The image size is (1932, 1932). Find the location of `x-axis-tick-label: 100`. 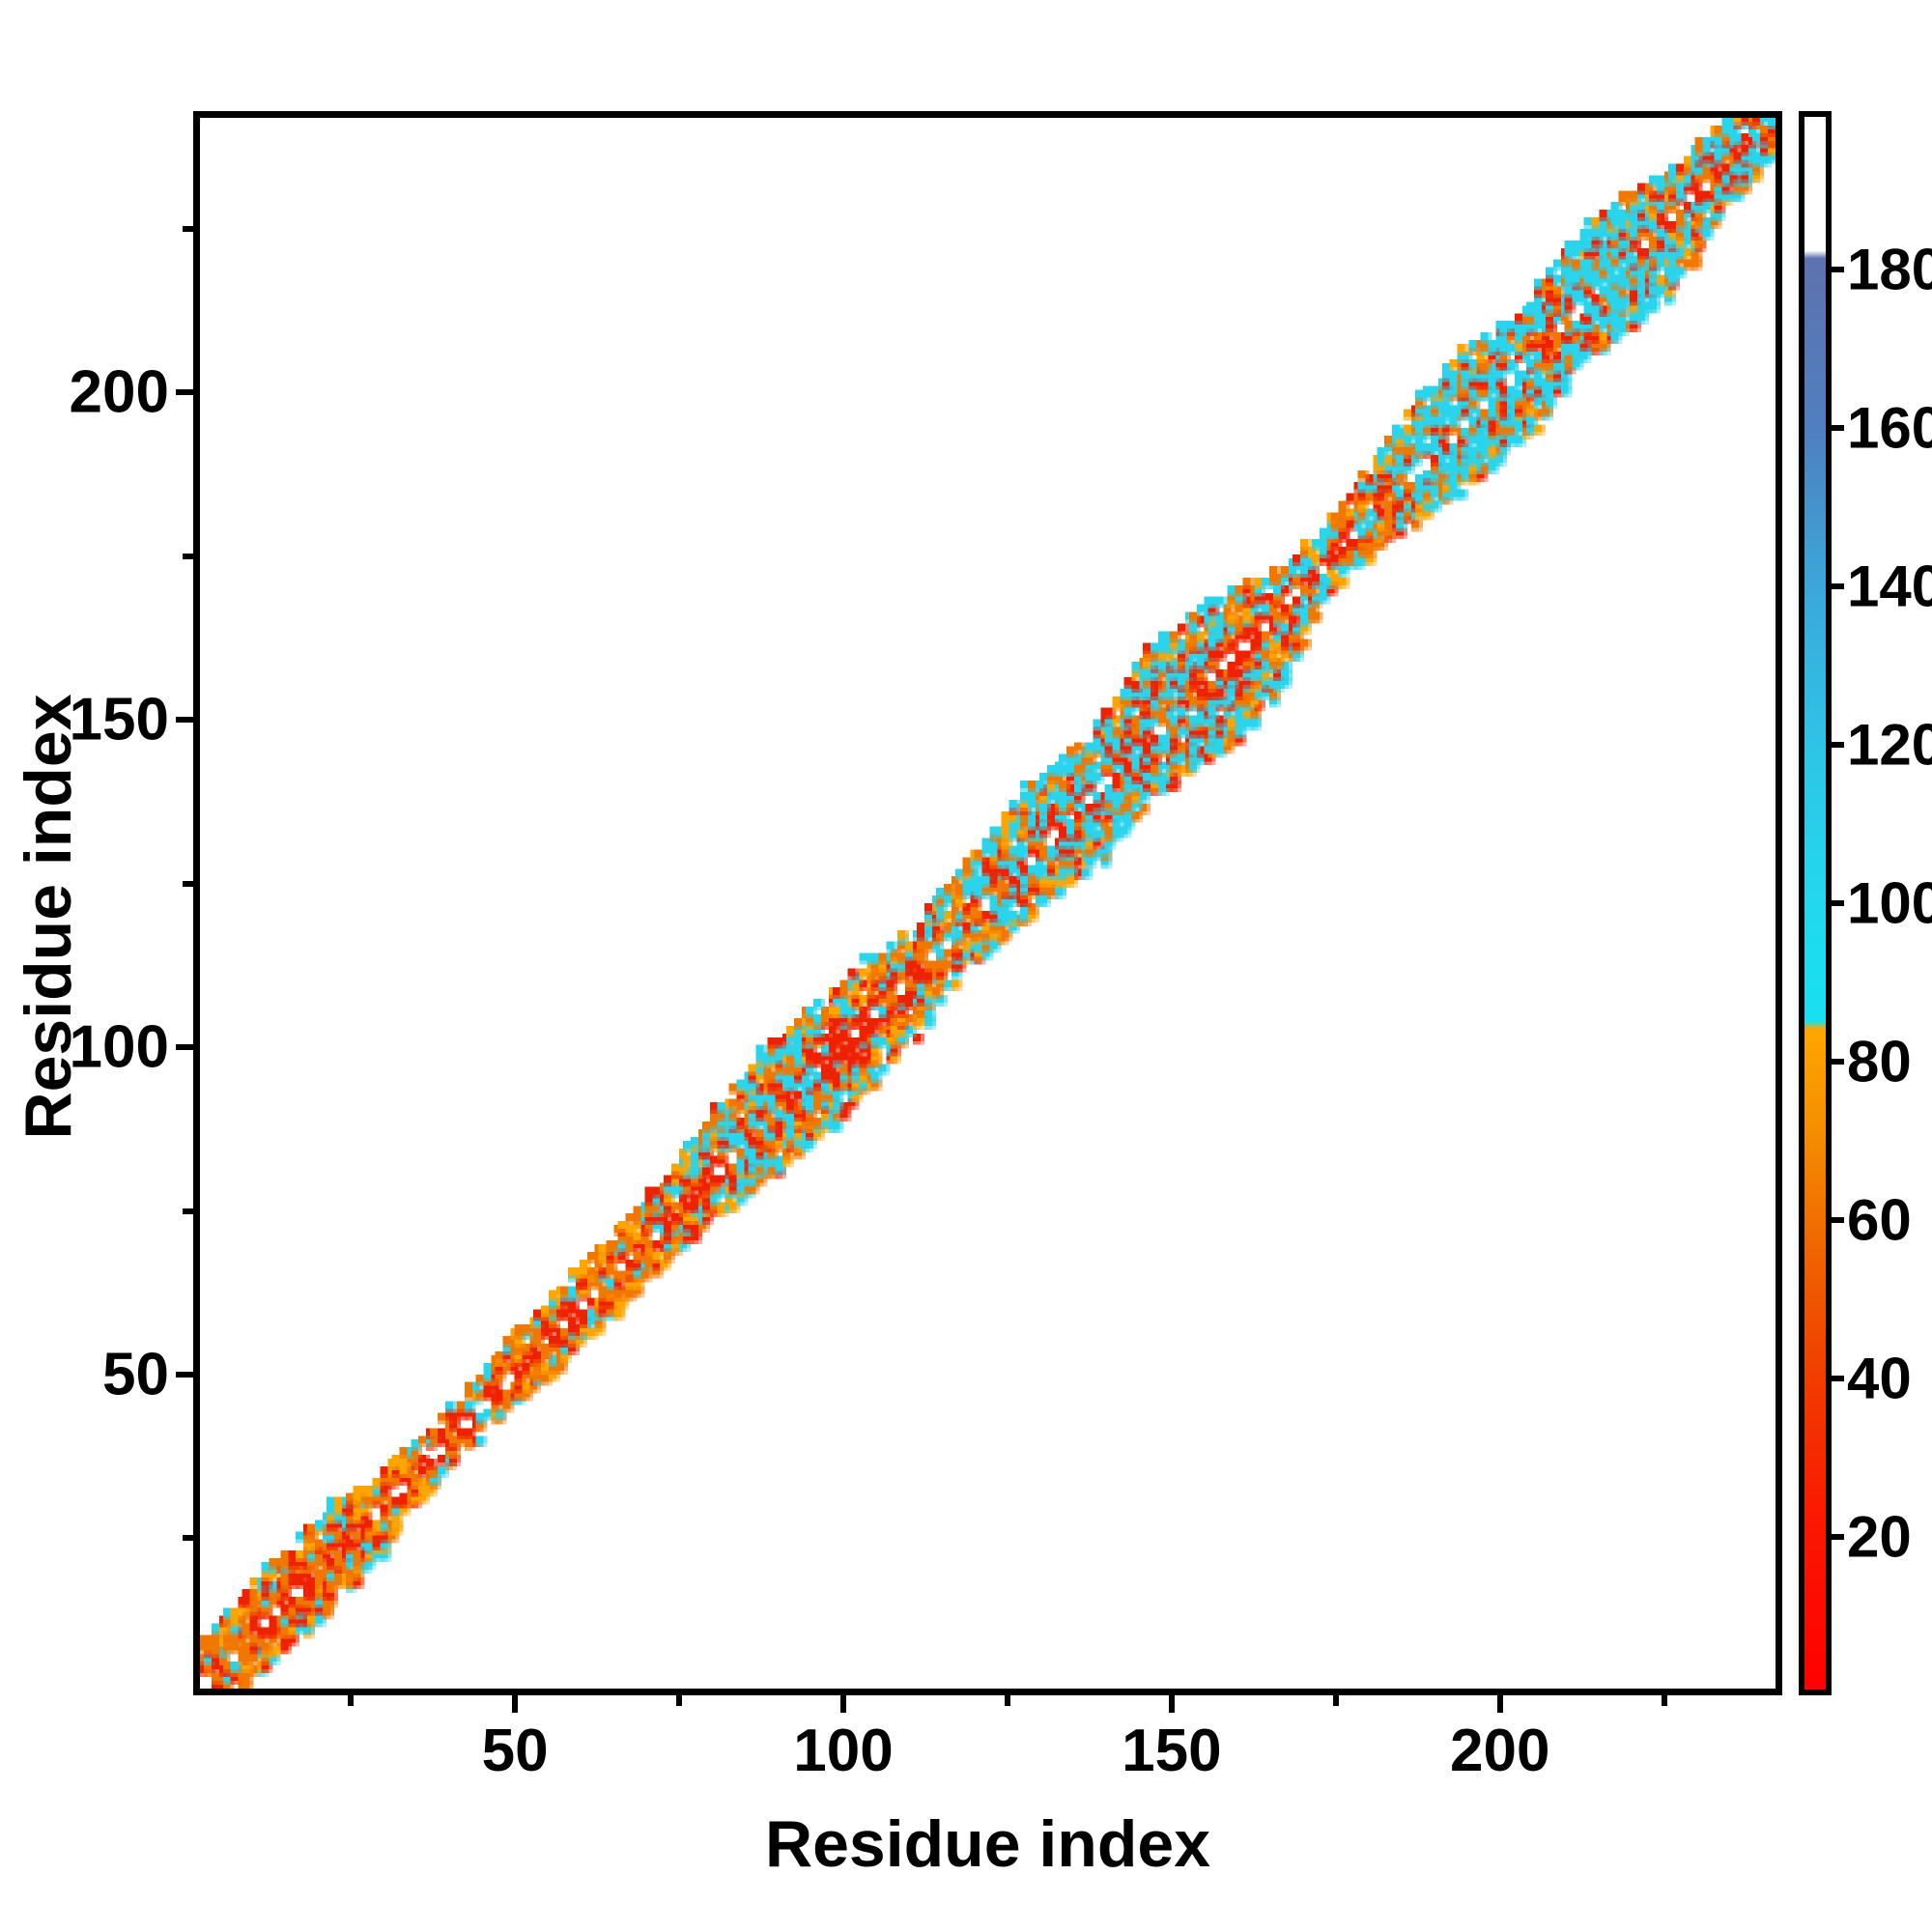

x-axis-tick-label: 100 is located at coordinates (843, 1751).